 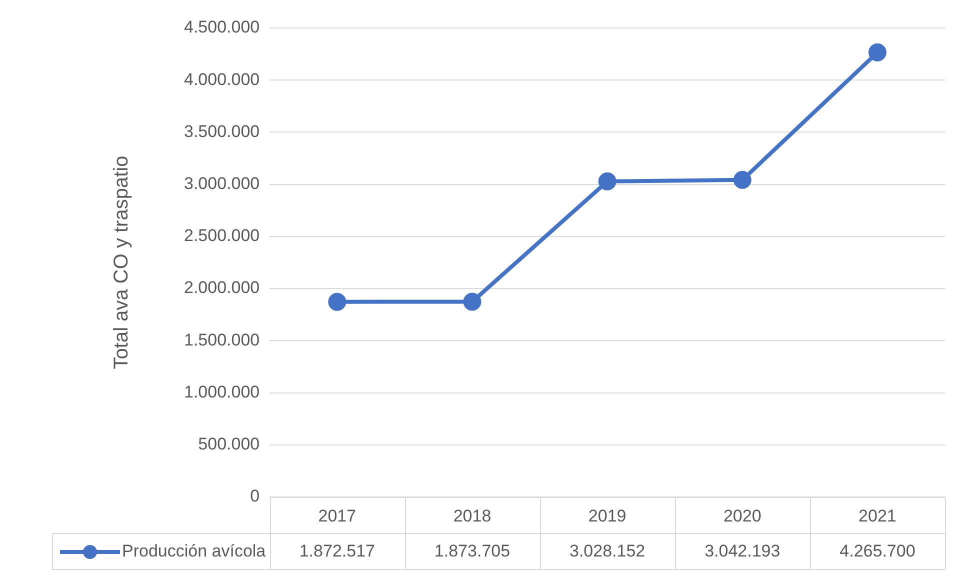 What do you see at coordinates (255, 496) in the screenshot?
I see `y-tick-label: 0` at bounding box center [255, 496].